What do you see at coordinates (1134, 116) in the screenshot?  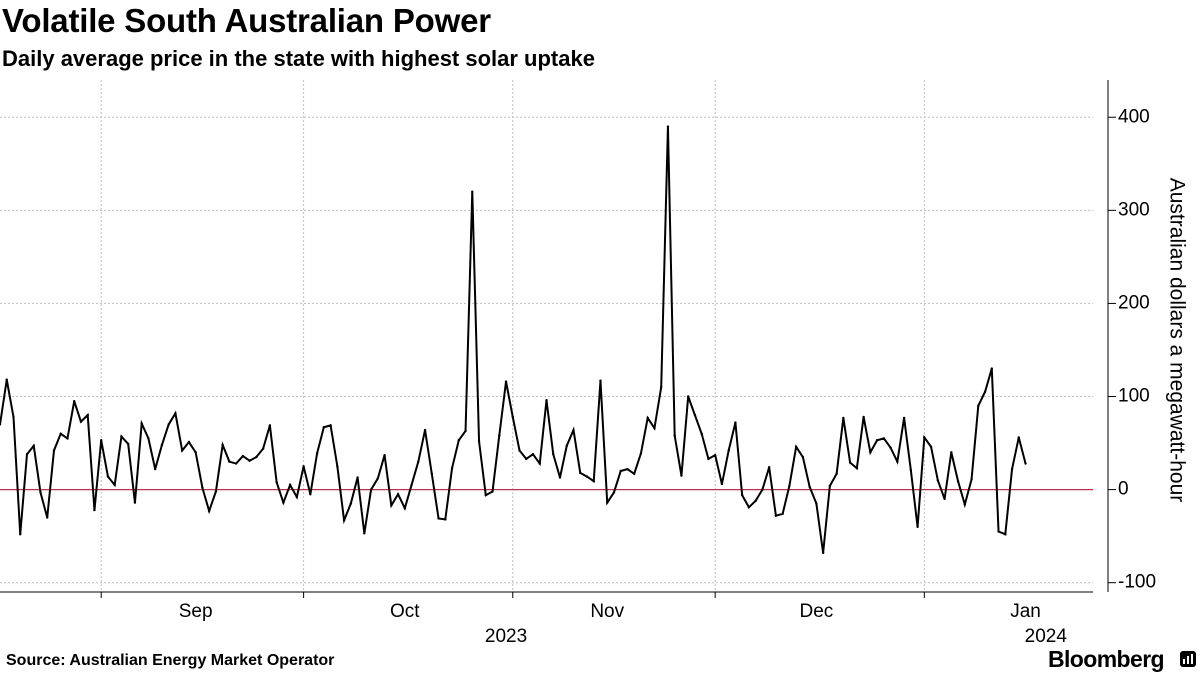 I see `y-tick-label: 400` at bounding box center [1134, 116].